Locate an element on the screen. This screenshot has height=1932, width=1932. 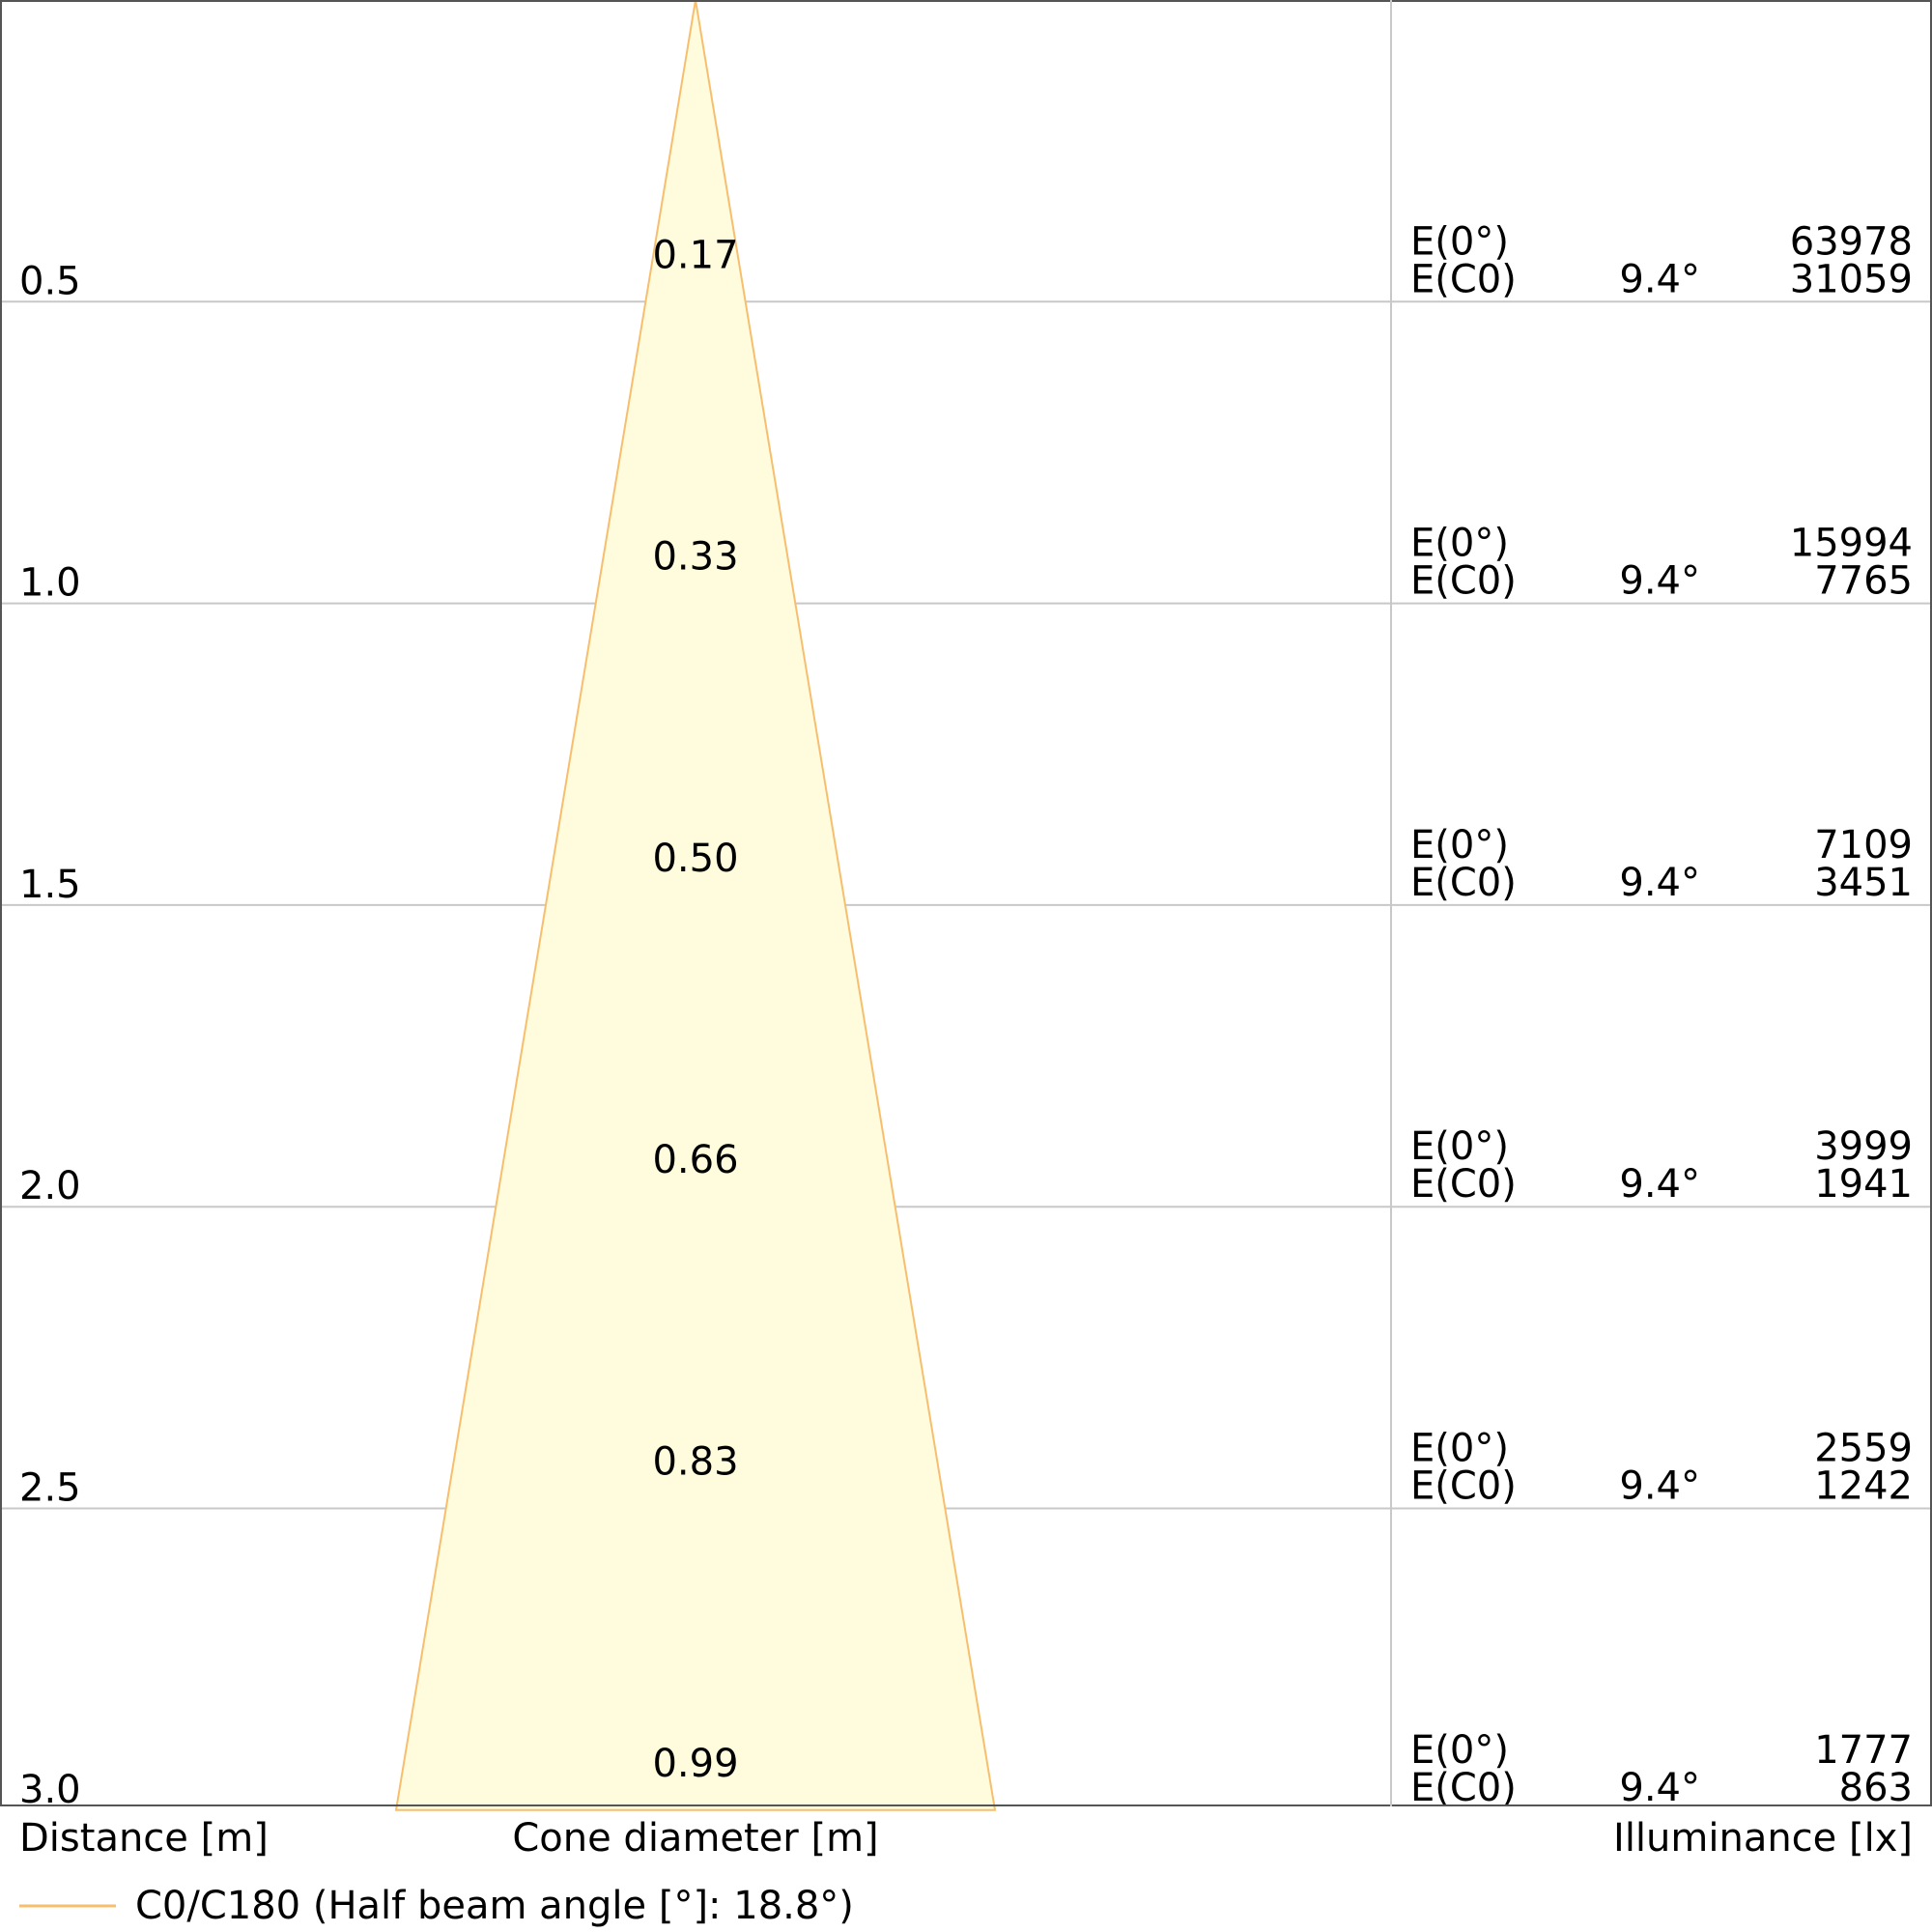
cone-diameter-label: Cone diameter [m] is located at coordinates (695, 1838).